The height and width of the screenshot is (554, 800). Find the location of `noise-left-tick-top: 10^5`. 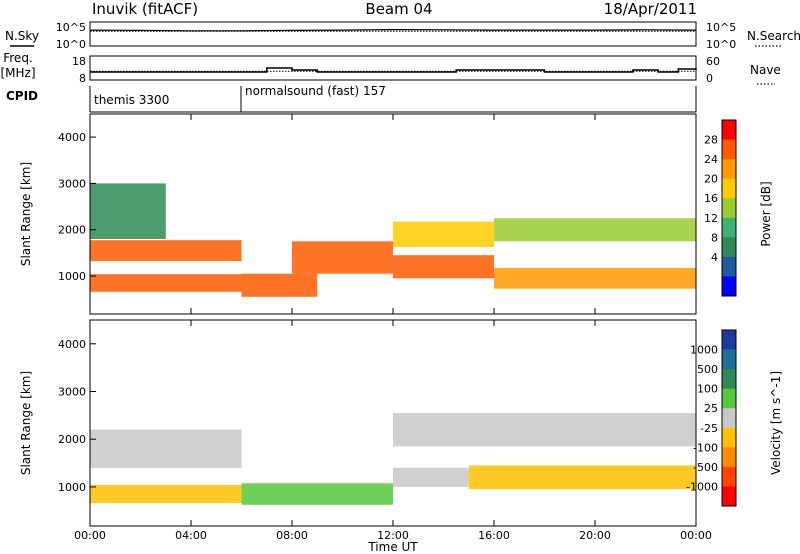

noise-left-tick-top: 10^5 is located at coordinates (71, 27).